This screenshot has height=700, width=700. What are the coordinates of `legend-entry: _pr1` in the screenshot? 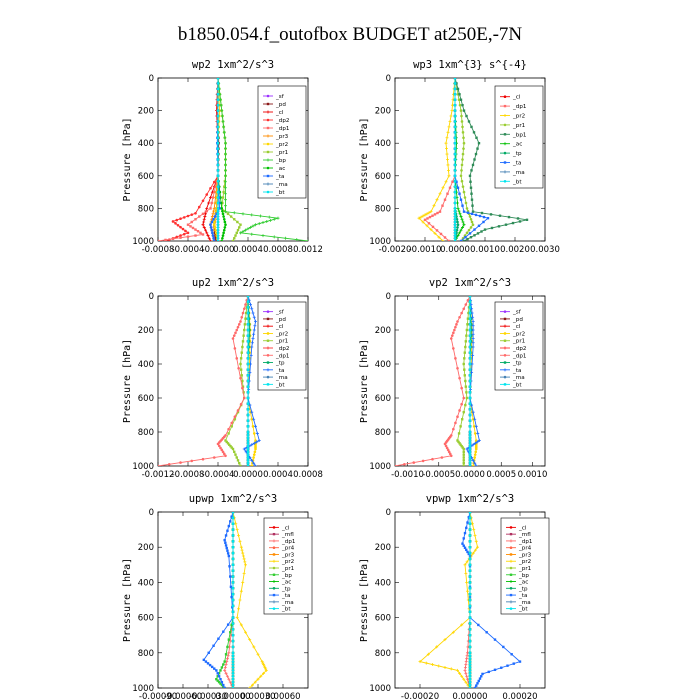 It's located at (282, 153).